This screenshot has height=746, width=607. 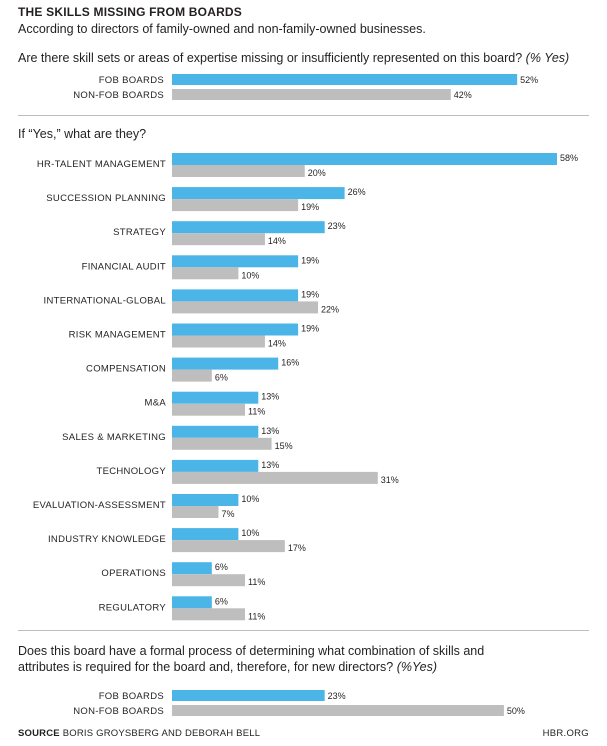 What do you see at coordinates (99, 505) in the screenshot?
I see `category-label-evaluation-assessment: EVALUATION-ASSESSMENT` at bounding box center [99, 505].